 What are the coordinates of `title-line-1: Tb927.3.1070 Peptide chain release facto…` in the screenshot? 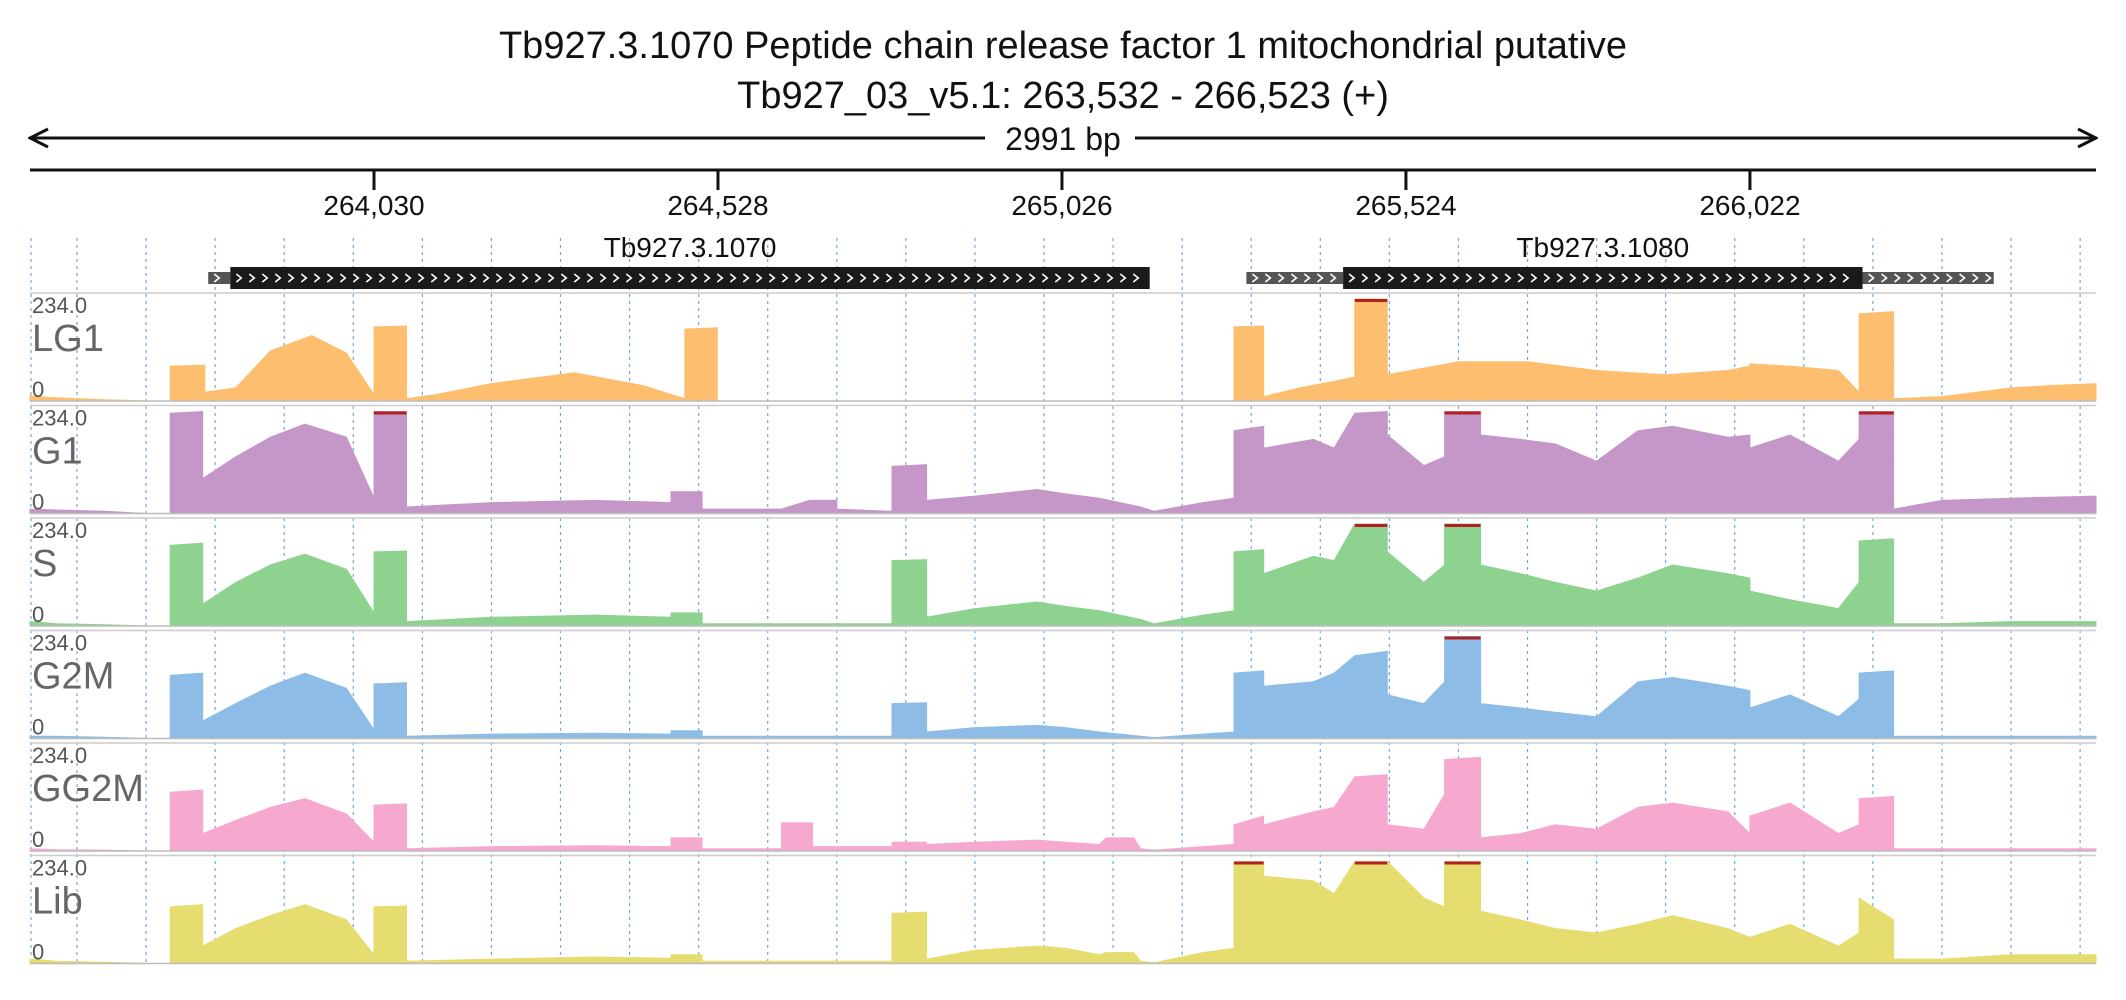 It's located at (1063, 46).